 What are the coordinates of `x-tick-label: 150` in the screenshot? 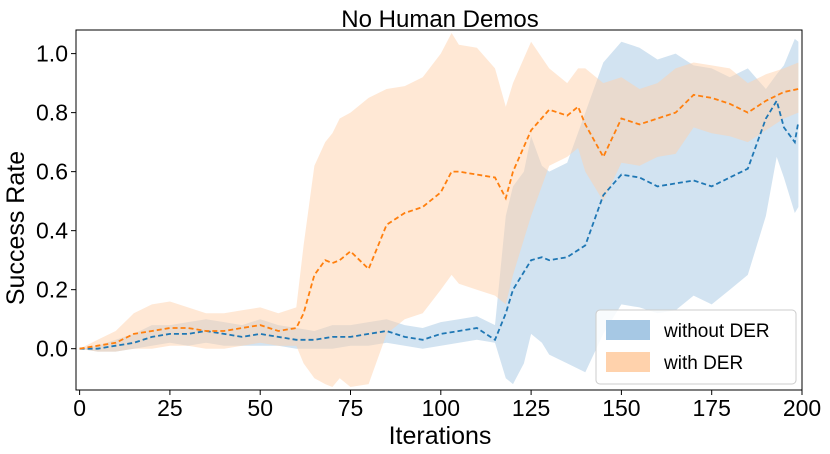 It's located at (621, 408).